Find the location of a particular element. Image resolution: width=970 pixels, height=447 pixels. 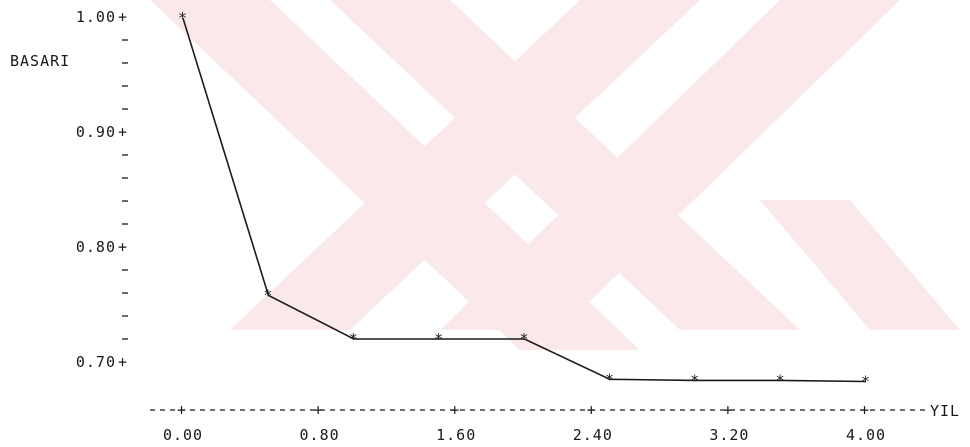

y-tick-label: 1.00 is located at coordinates (96, 17).